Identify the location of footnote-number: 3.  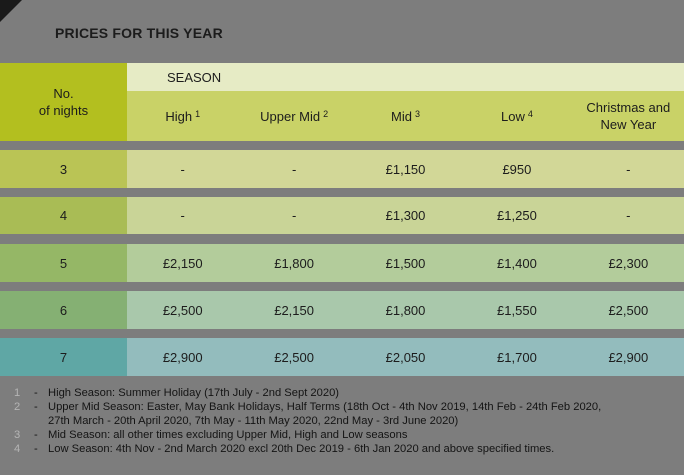
(17, 435).